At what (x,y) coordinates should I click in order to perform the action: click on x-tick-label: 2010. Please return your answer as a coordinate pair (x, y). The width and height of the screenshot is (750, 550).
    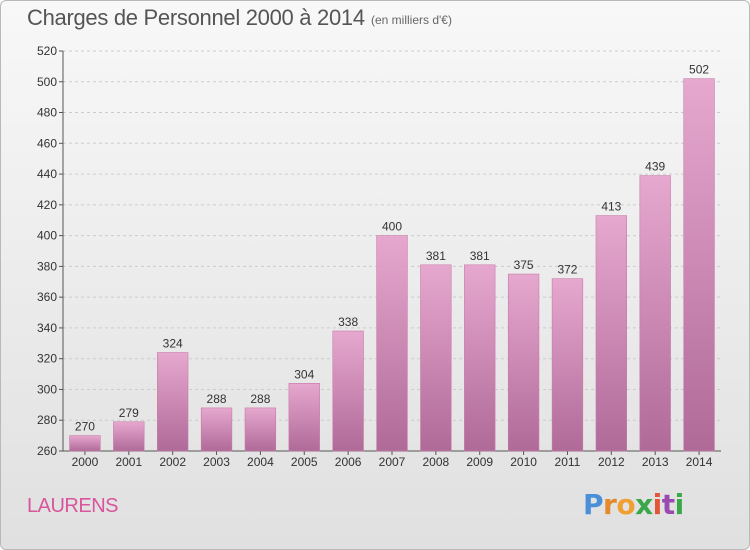
    Looking at the image, I should click on (523, 462).